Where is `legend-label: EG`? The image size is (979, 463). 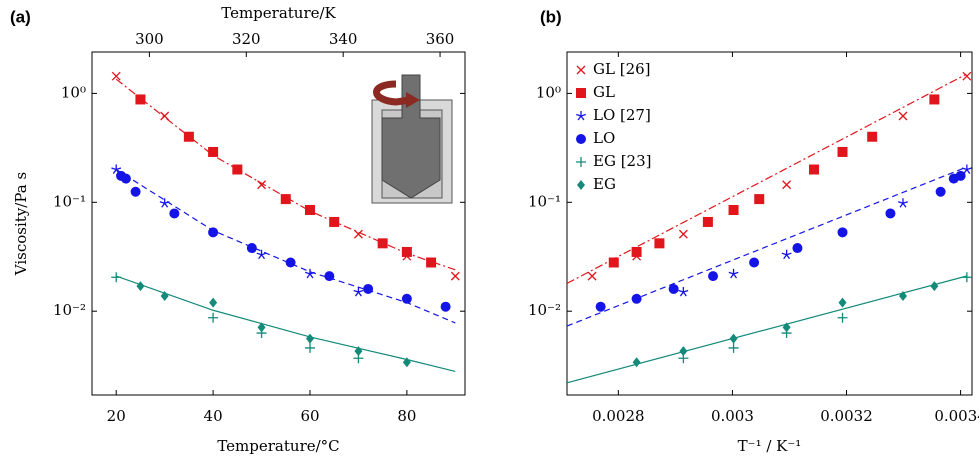
legend-label: EG is located at coordinates (604, 184).